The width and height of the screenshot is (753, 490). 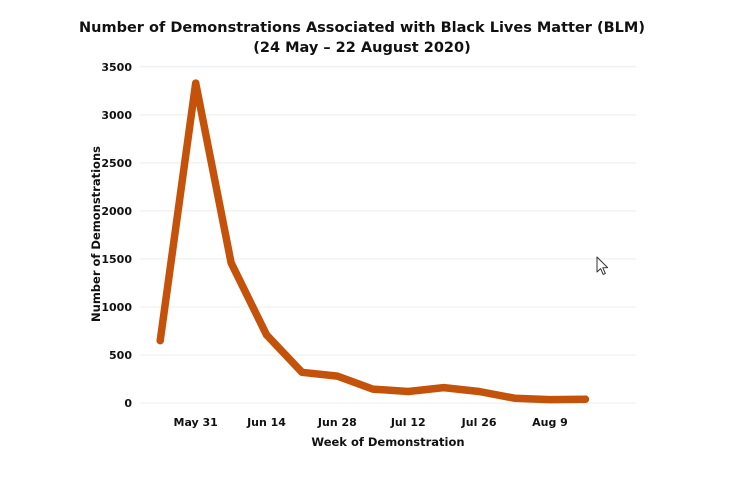 What do you see at coordinates (116, 259) in the screenshot?
I see `y-tick-label: 1500` at bounding box center [116, 259].